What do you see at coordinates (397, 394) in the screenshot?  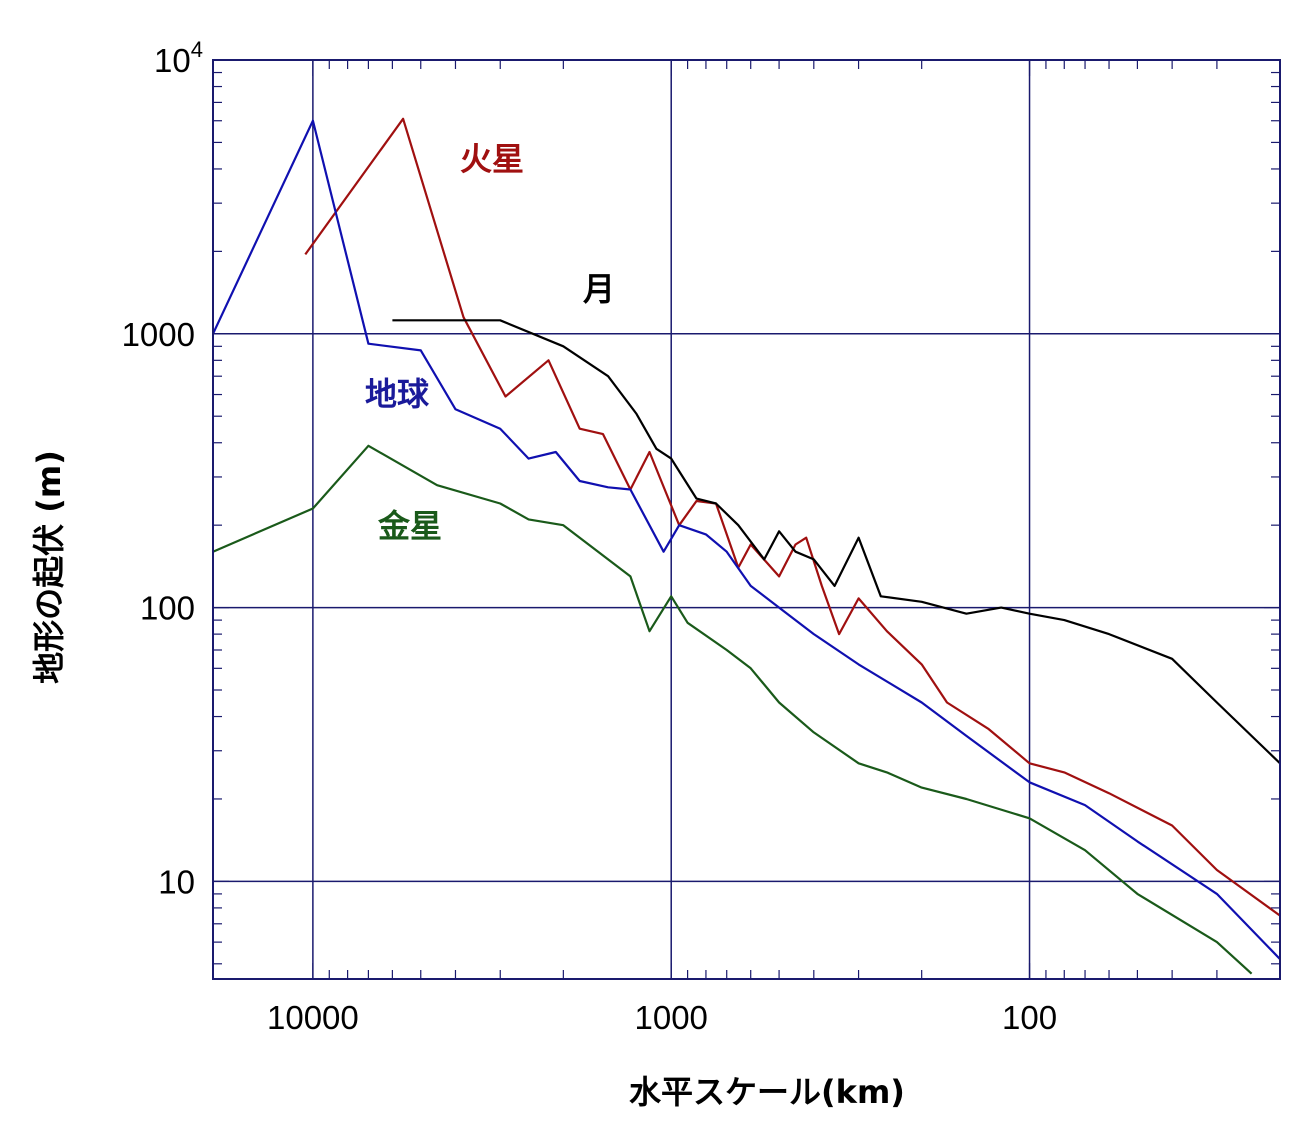 I see `series-label-earth: 地球` at bounding box center [397, 394].